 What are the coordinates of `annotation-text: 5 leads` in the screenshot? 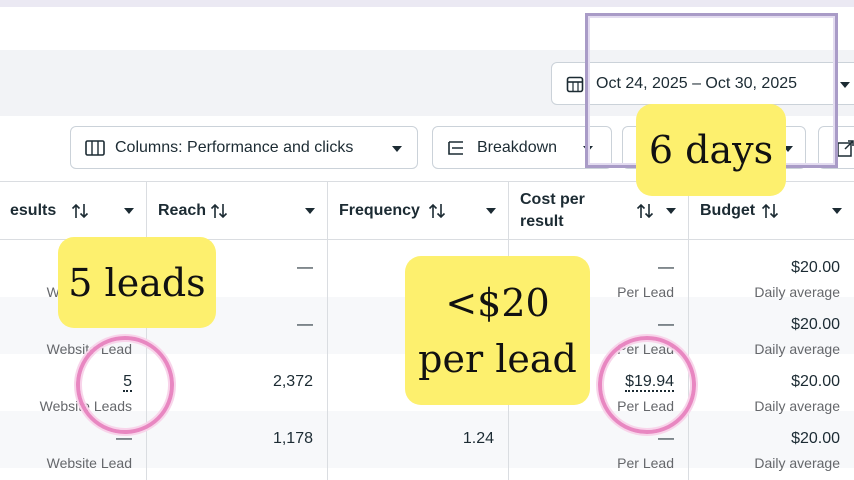 It's located at (137, 282).